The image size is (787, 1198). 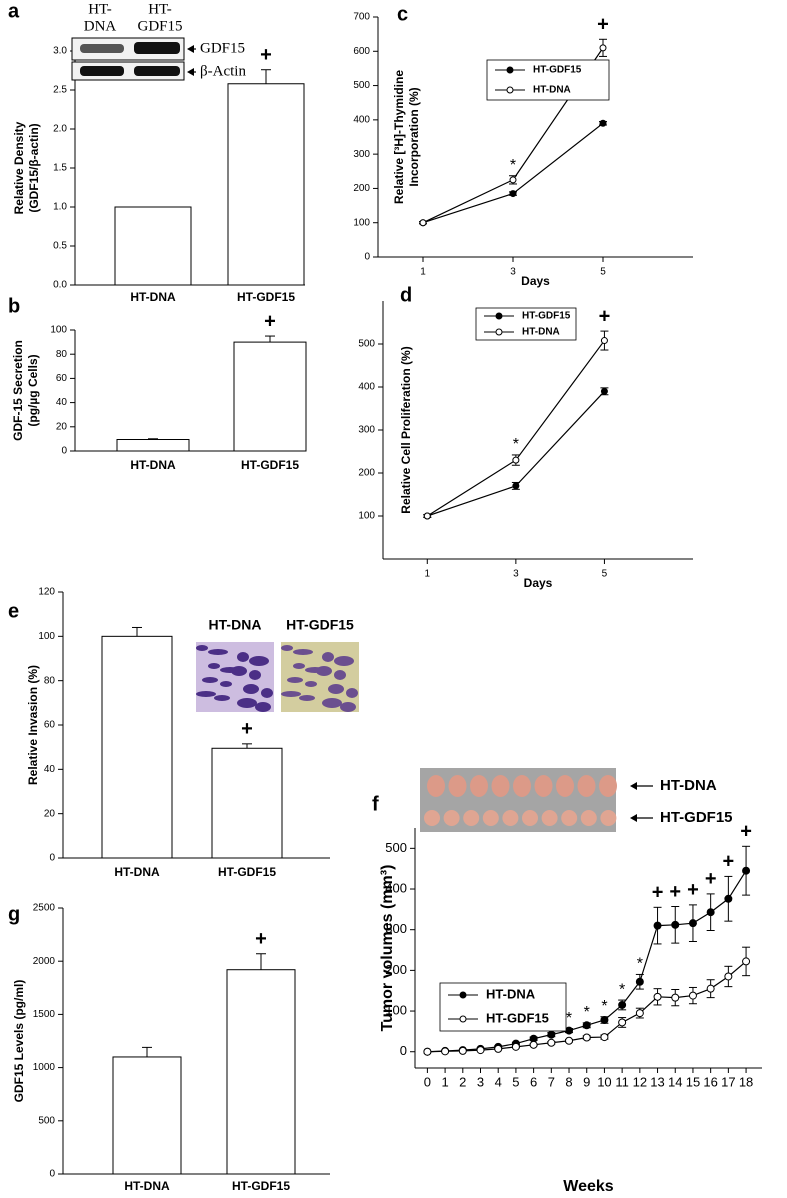 I want to click on y-tick-label: 300, so click(x=366, y=430).